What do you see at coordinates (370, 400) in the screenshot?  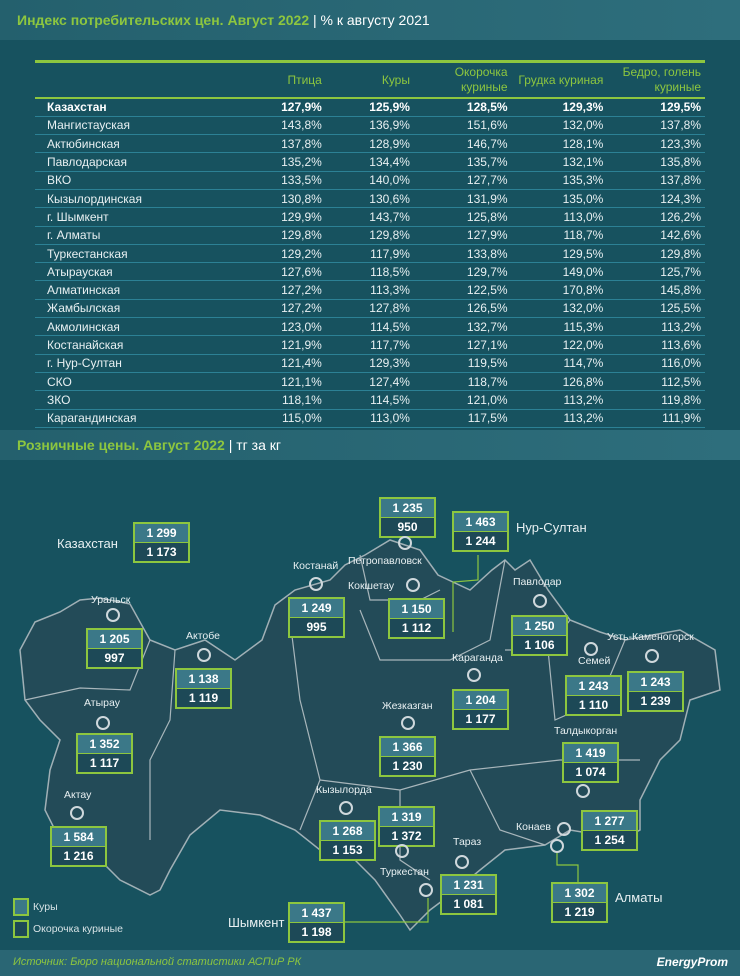 I see `table-row: ЗКО 118,1% 114,5% 121,0% 113,2% 119,8%` at bounding box center [370, 400].